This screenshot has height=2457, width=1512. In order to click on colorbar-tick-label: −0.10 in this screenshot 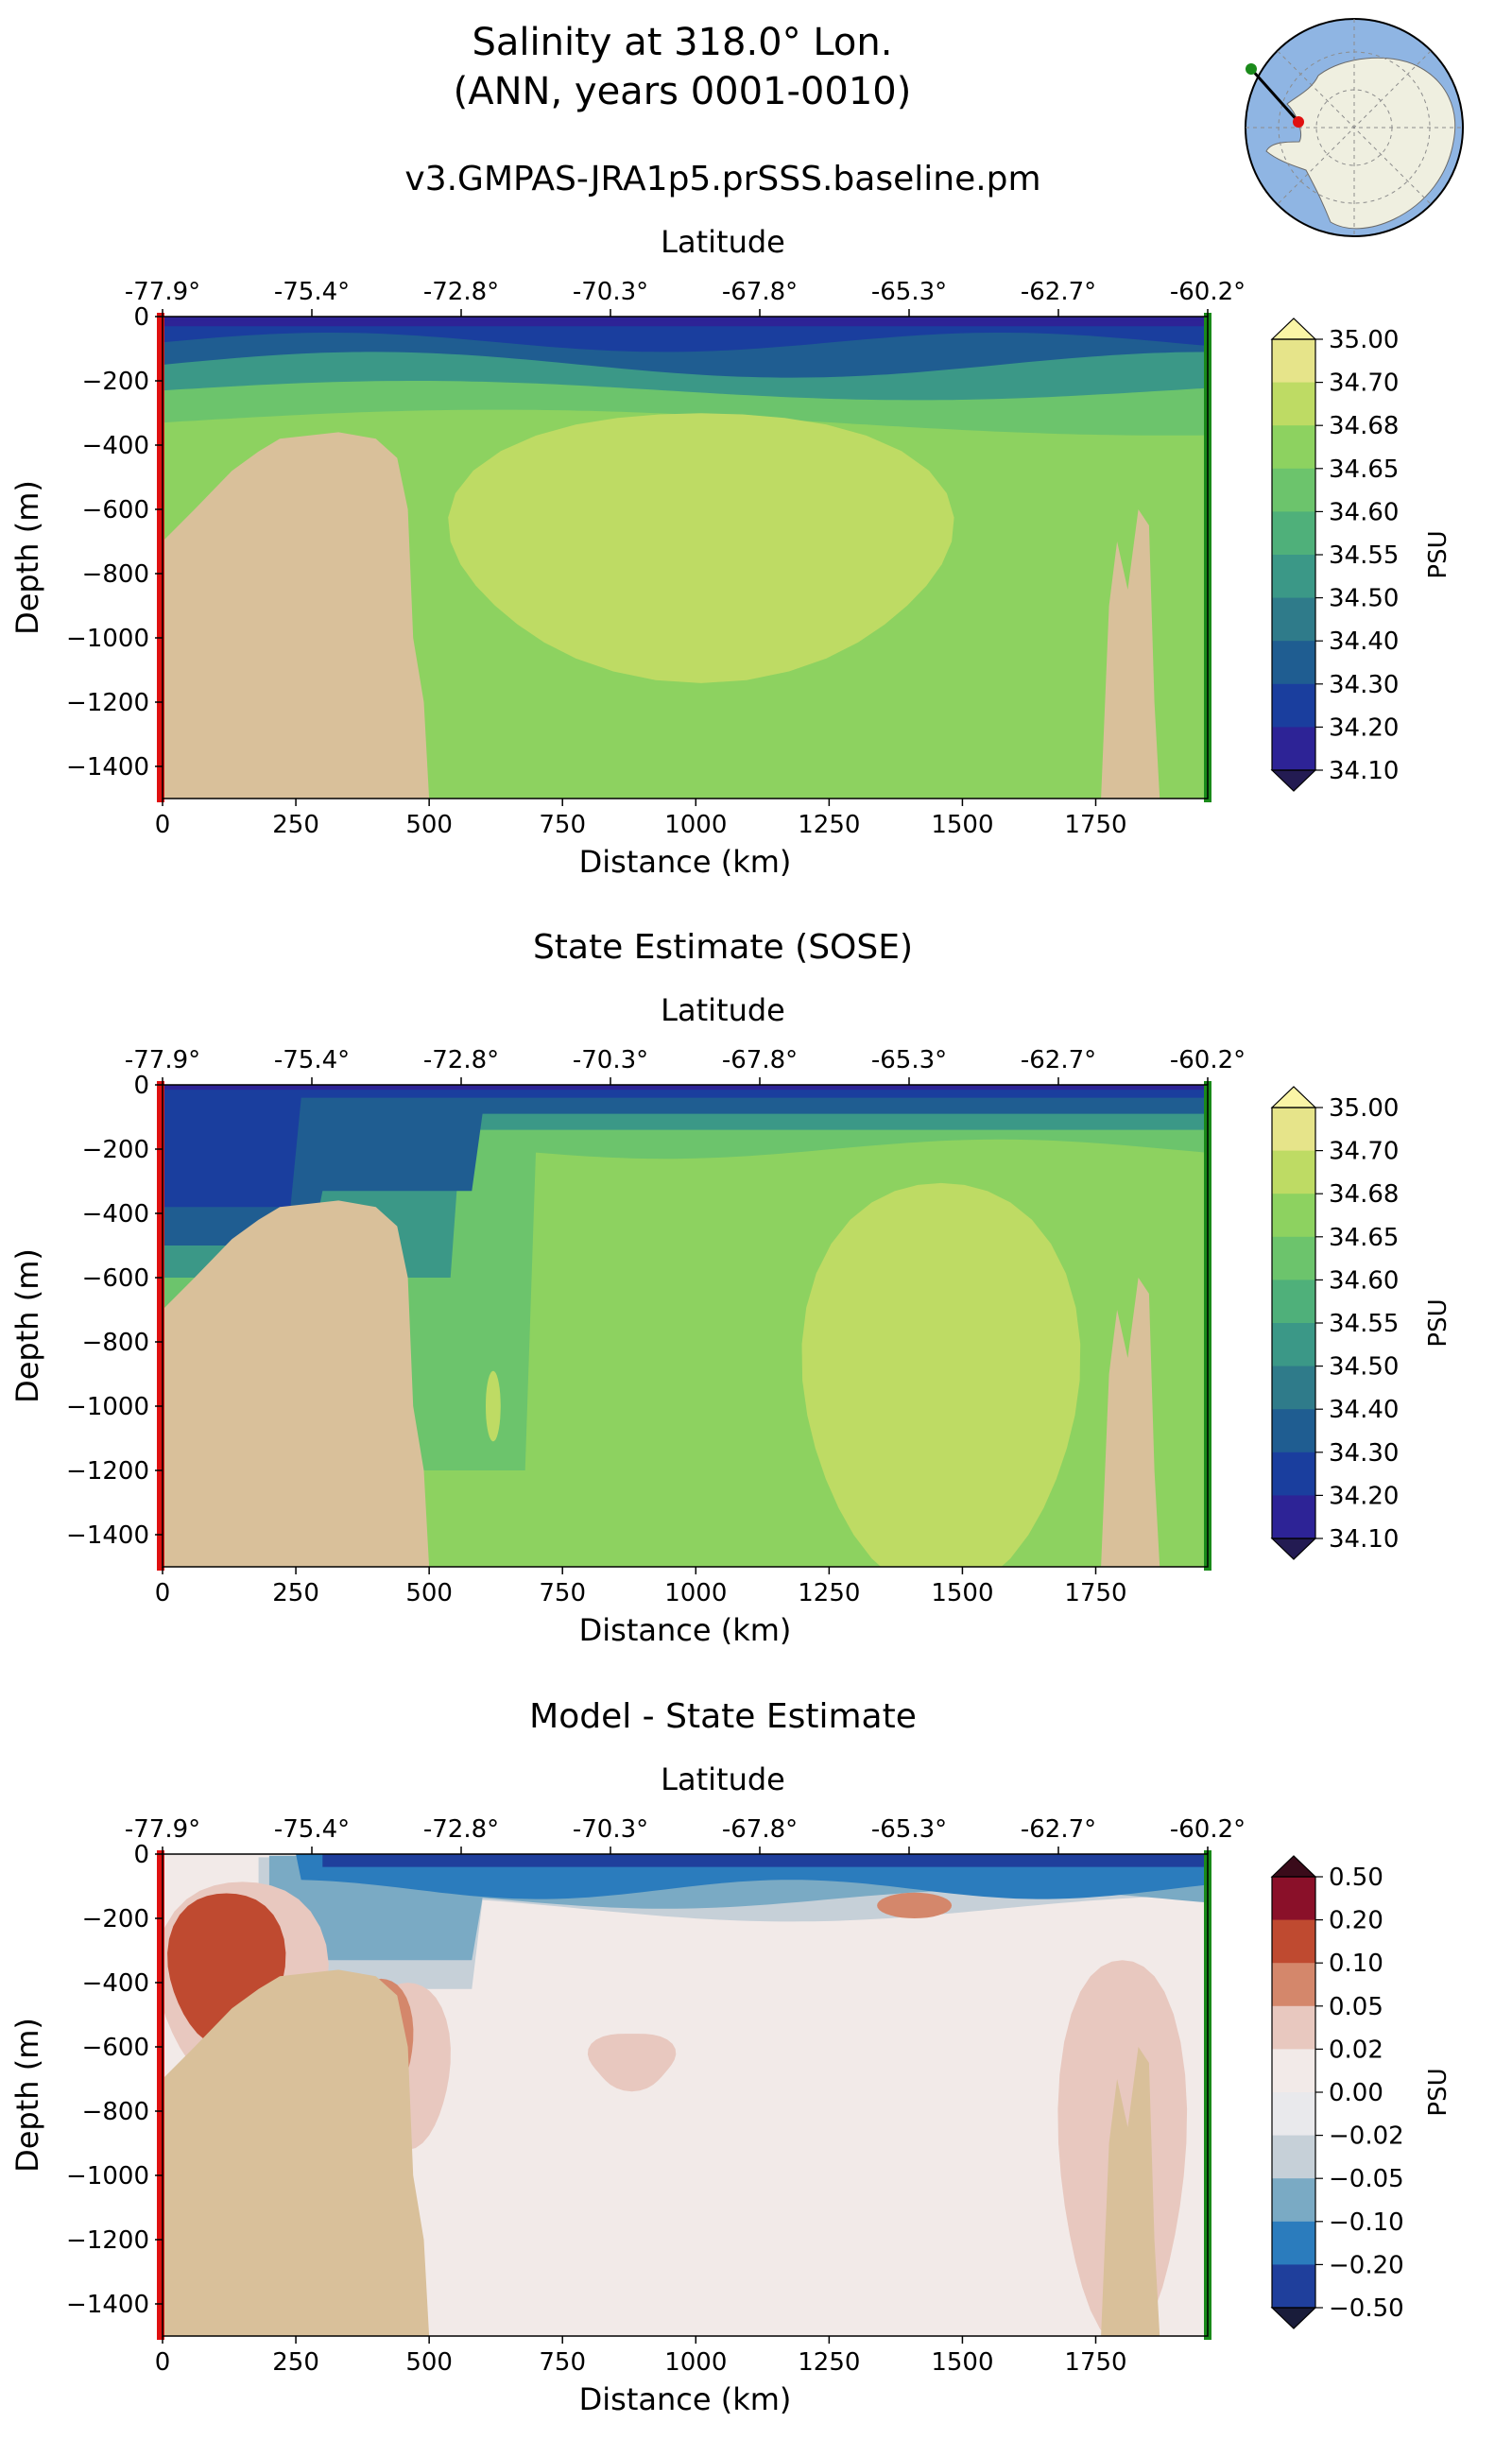, I will do `click(1366, 2222)`.